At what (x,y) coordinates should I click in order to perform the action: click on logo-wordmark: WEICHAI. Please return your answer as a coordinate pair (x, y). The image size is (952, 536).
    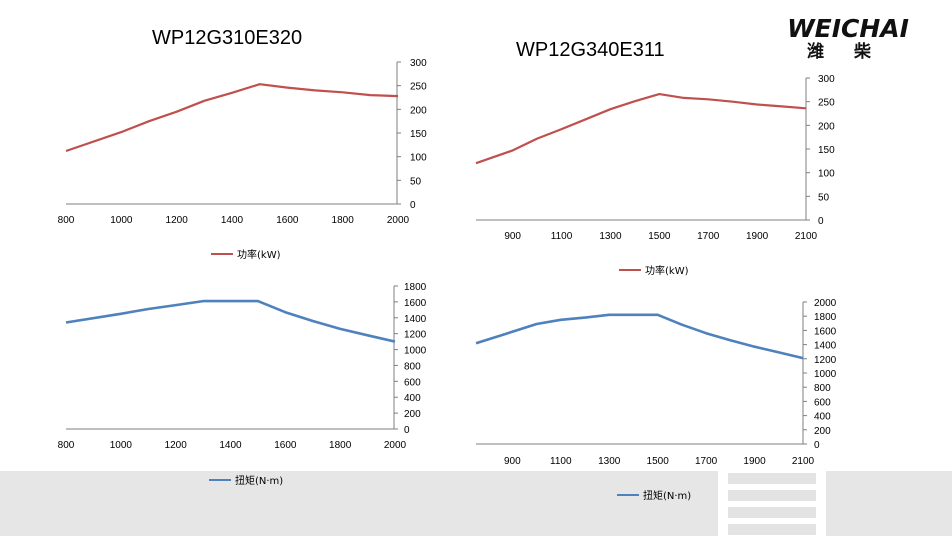
    Looking at the image, I should click on (848, 28).